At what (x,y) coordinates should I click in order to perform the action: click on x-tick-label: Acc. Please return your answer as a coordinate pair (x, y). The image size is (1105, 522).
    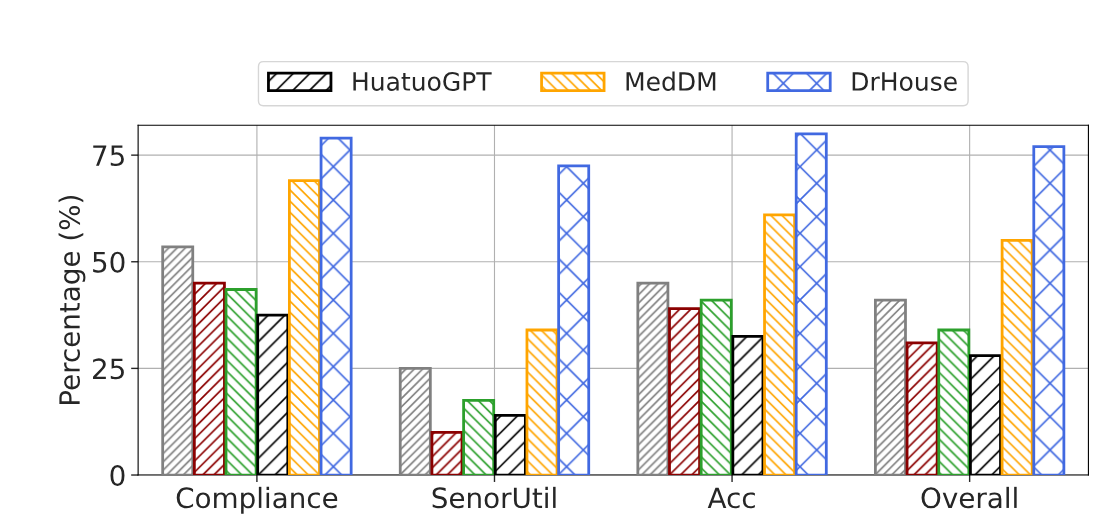
    Looking at the image, I should click on (731, 498).